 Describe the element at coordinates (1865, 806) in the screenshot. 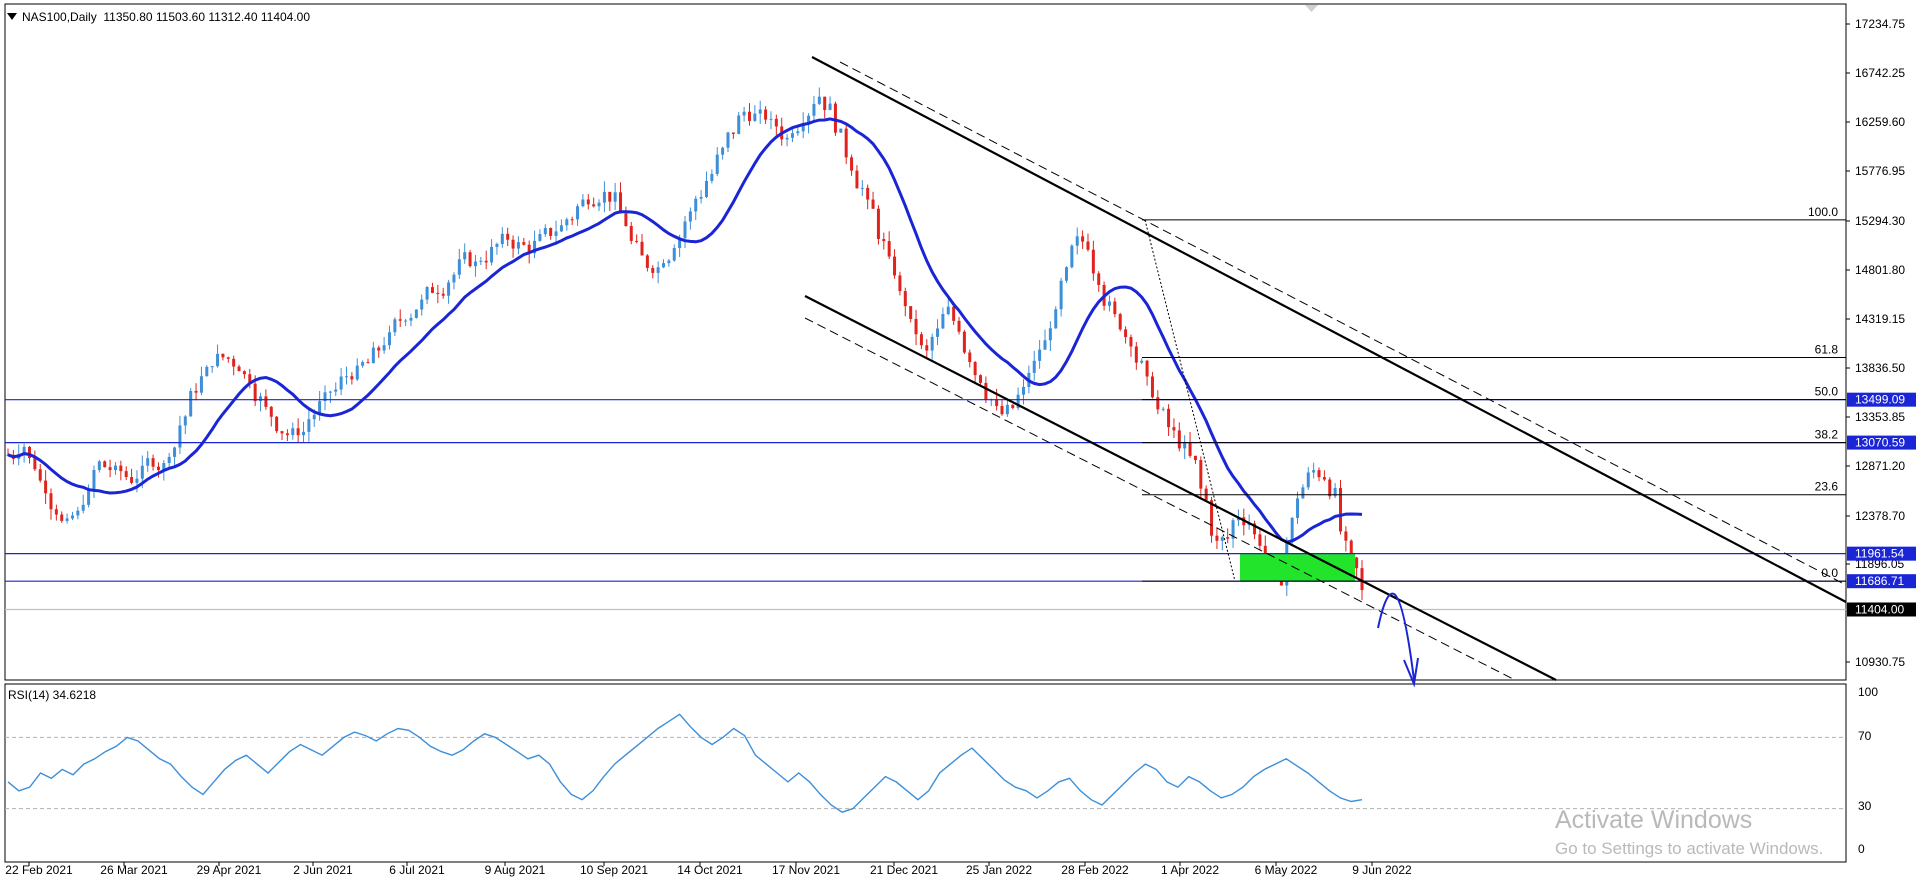

I see `rsi-axis-label: 30` at that location.